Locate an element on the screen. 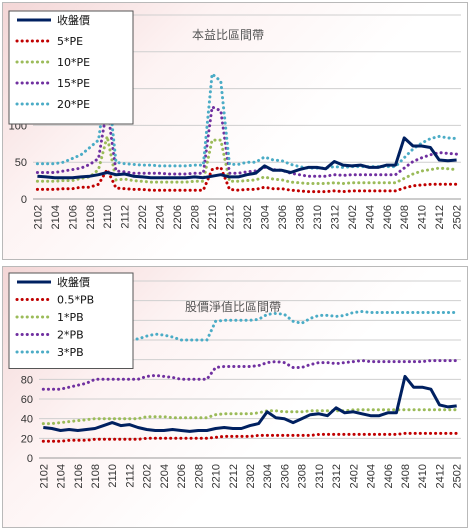 This screenshot has height=530, width=471. legend-label: 10*PE is located at coordinates (73, 62).